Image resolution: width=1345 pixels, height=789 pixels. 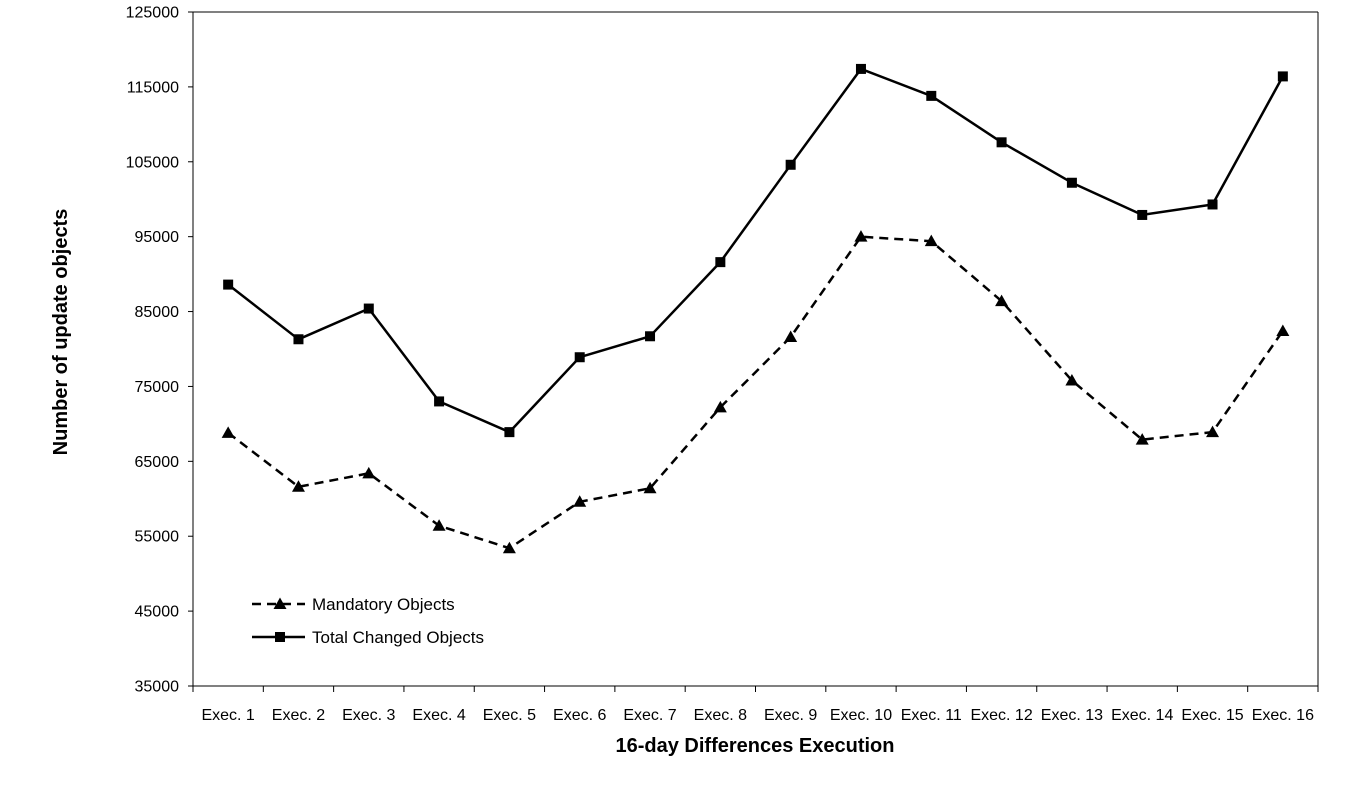 I want to click on x-tick-label: Exec. 11, so click(x=931, y=715).